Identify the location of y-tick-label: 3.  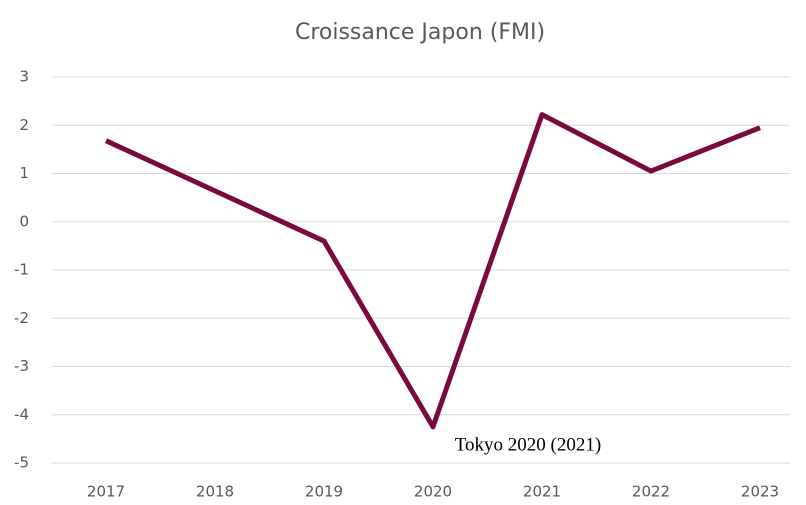
(24, 77).